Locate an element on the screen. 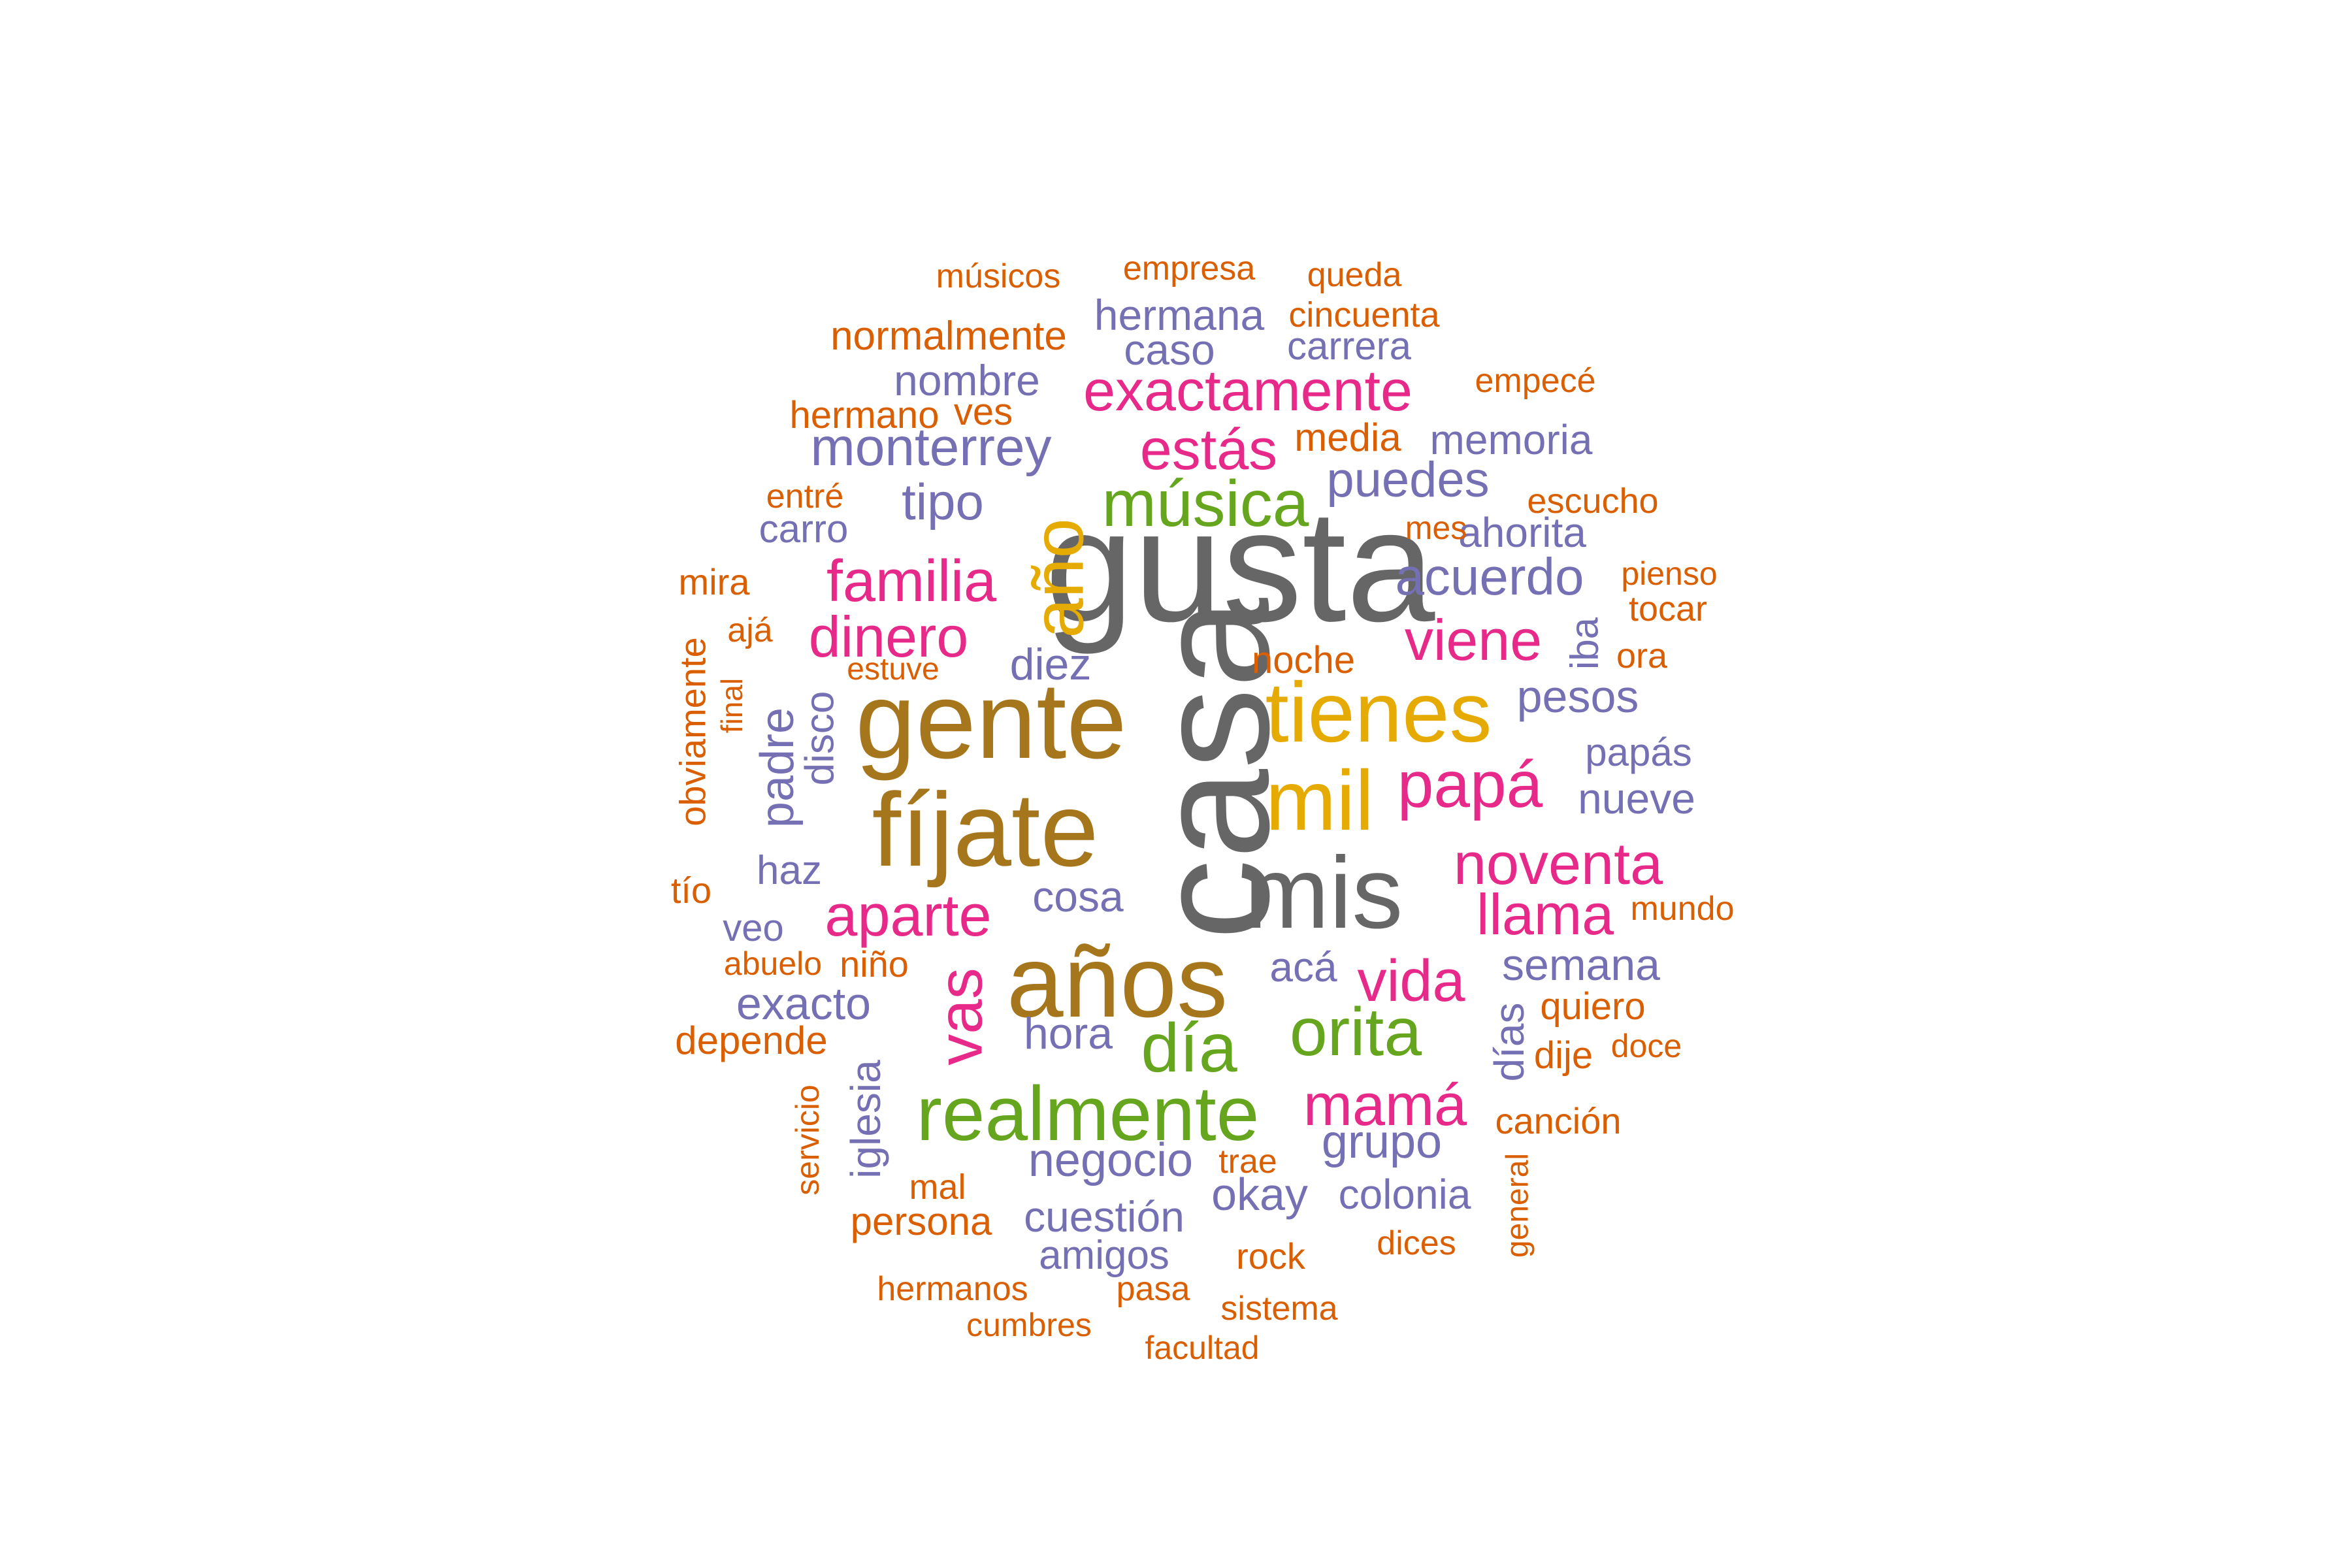  word-depende: depende is located at coordinates (751, 1040).